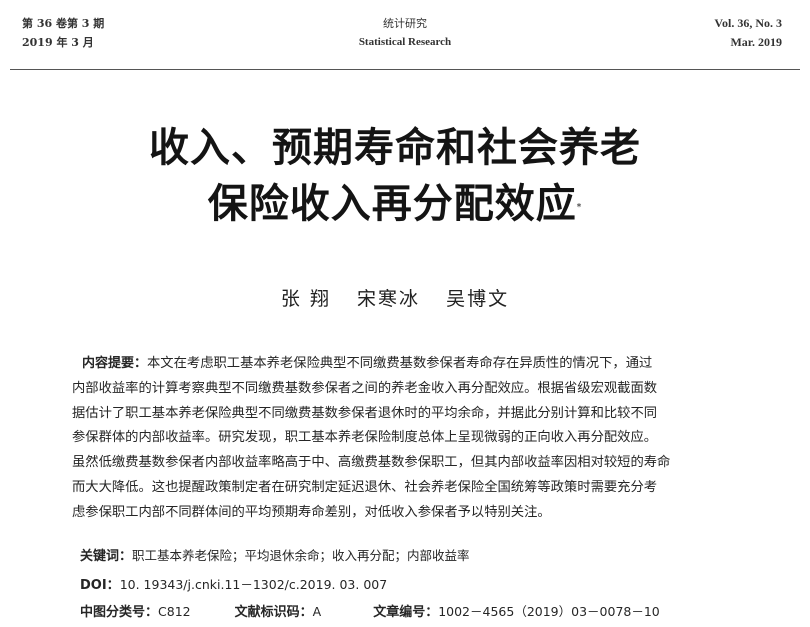 This screenshot has width=810, height=627. I want to click on keywords-label: 关键词：, so click(106, 556).